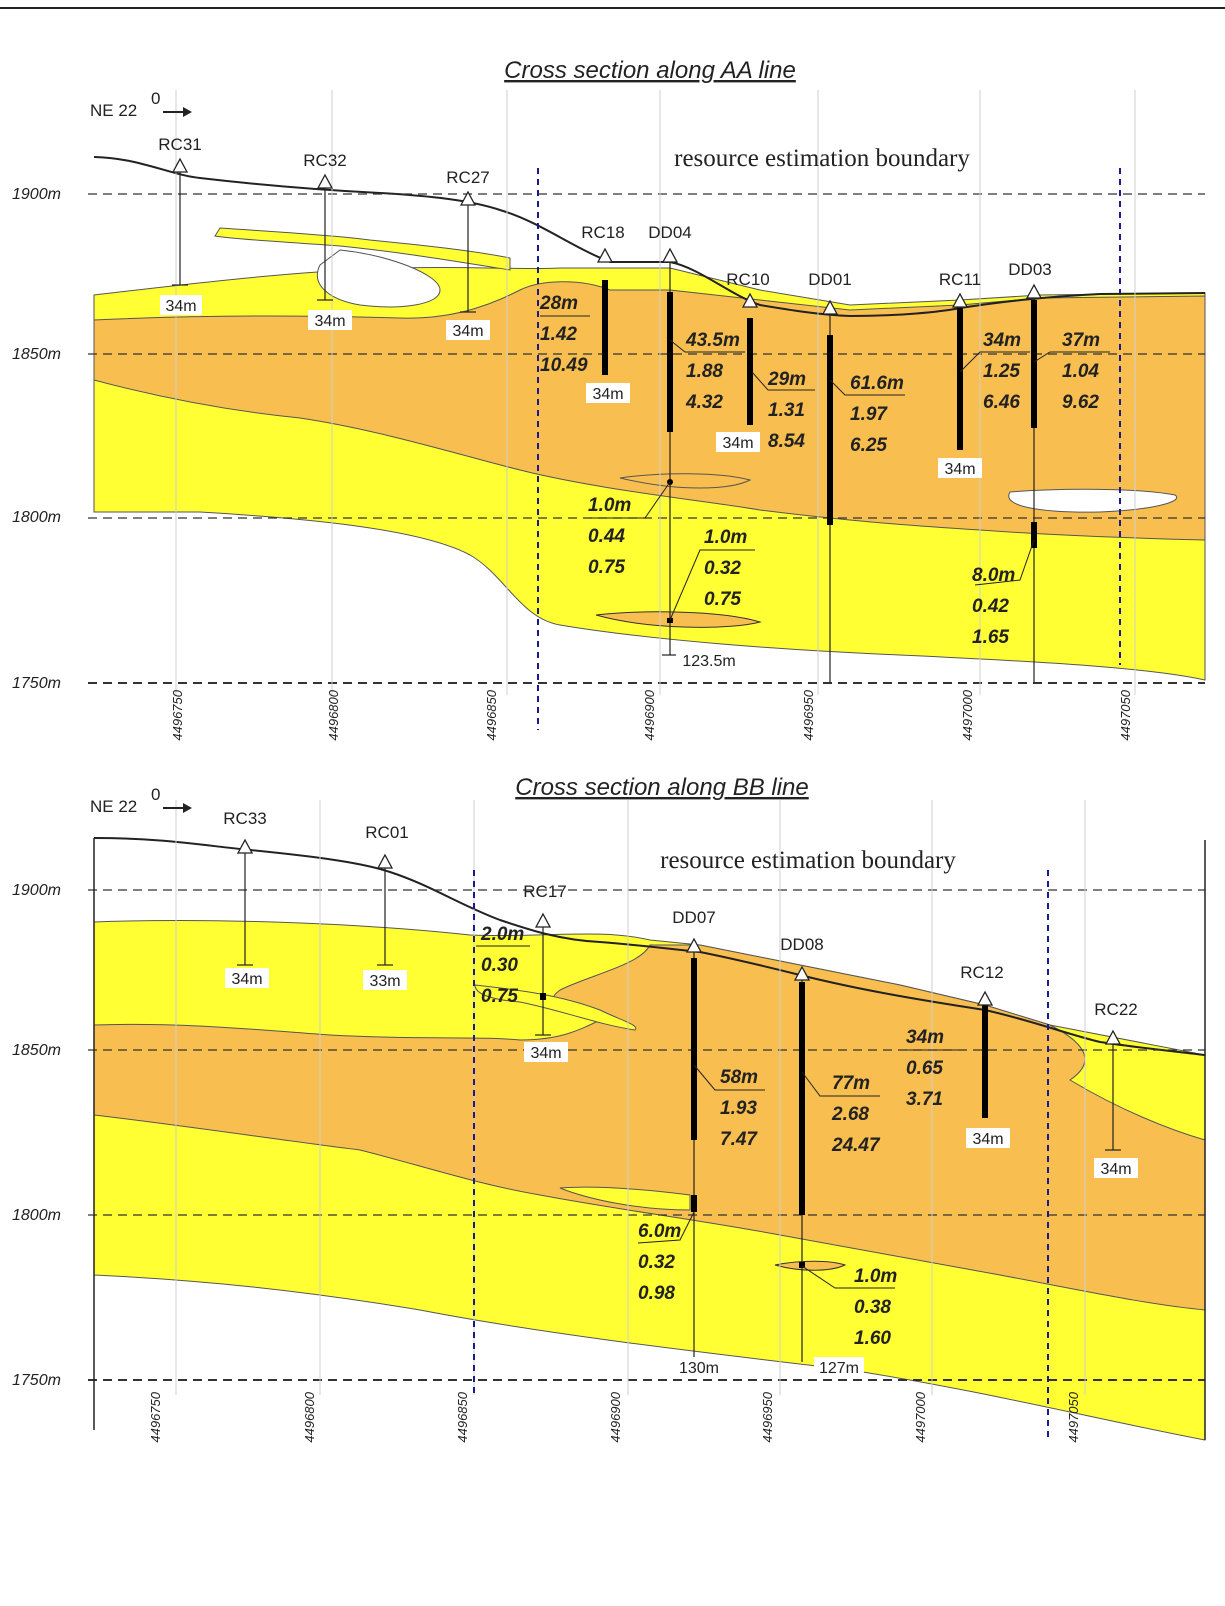 This screenshot has width=1225, height=1606. Describe the element at coordinates (462, 1416) in the screenshot. I see `coord-label: 4496850` at that location.